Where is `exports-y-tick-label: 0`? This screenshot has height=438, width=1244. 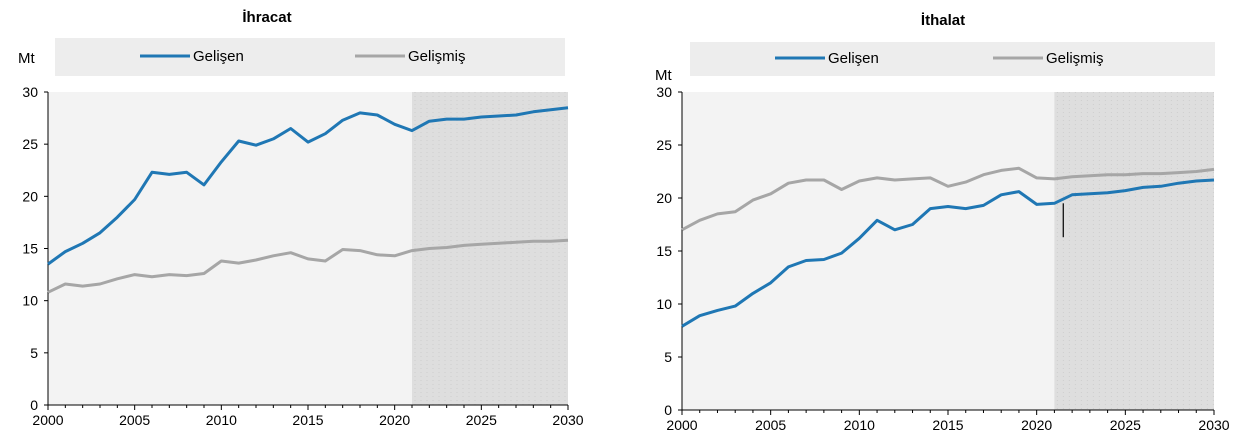
exports-y-tick-label: 0 is located at coordinates (34, 405).